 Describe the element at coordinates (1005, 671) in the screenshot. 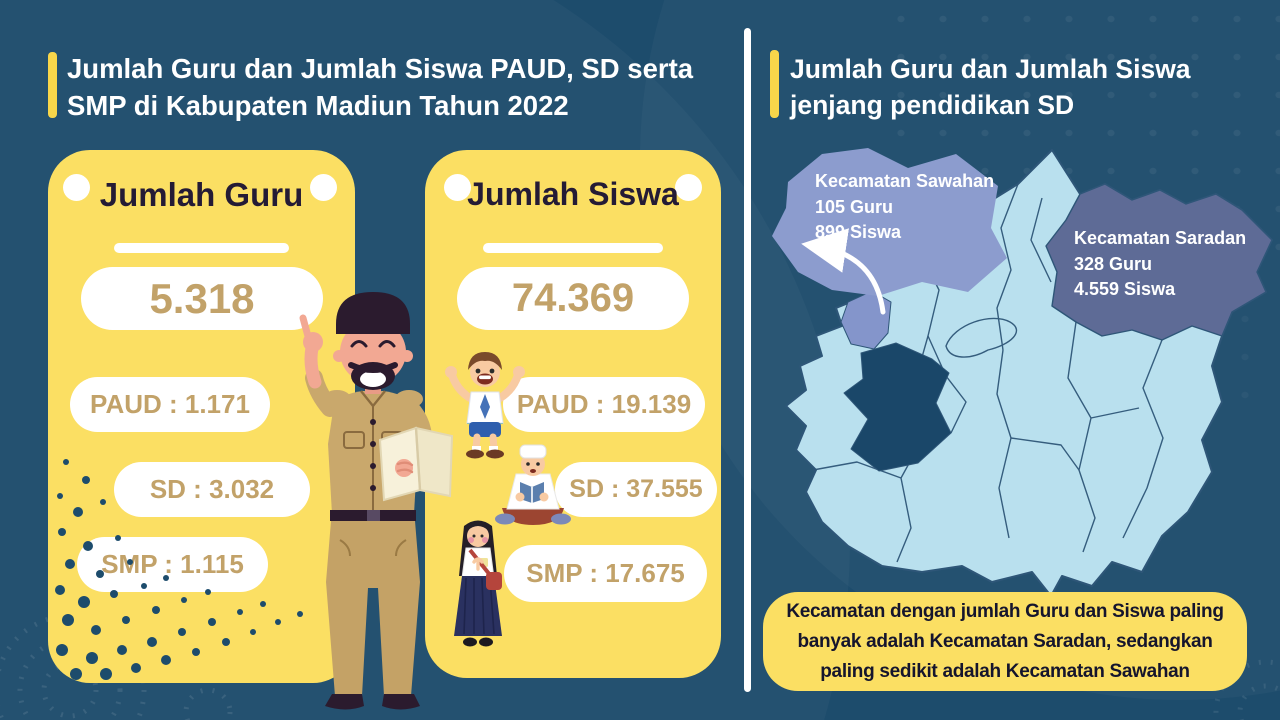

I see `note-line3: paling sedikit adalah Kecamatan Sawahan` at that location.